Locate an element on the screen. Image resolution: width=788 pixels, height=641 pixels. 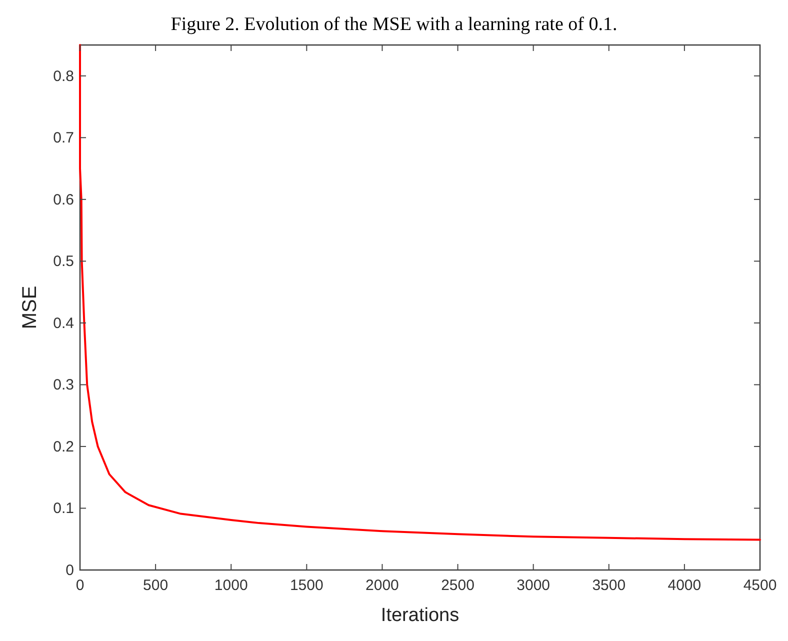
x-tick-label: 4000 is located at coordinates (685, 585).